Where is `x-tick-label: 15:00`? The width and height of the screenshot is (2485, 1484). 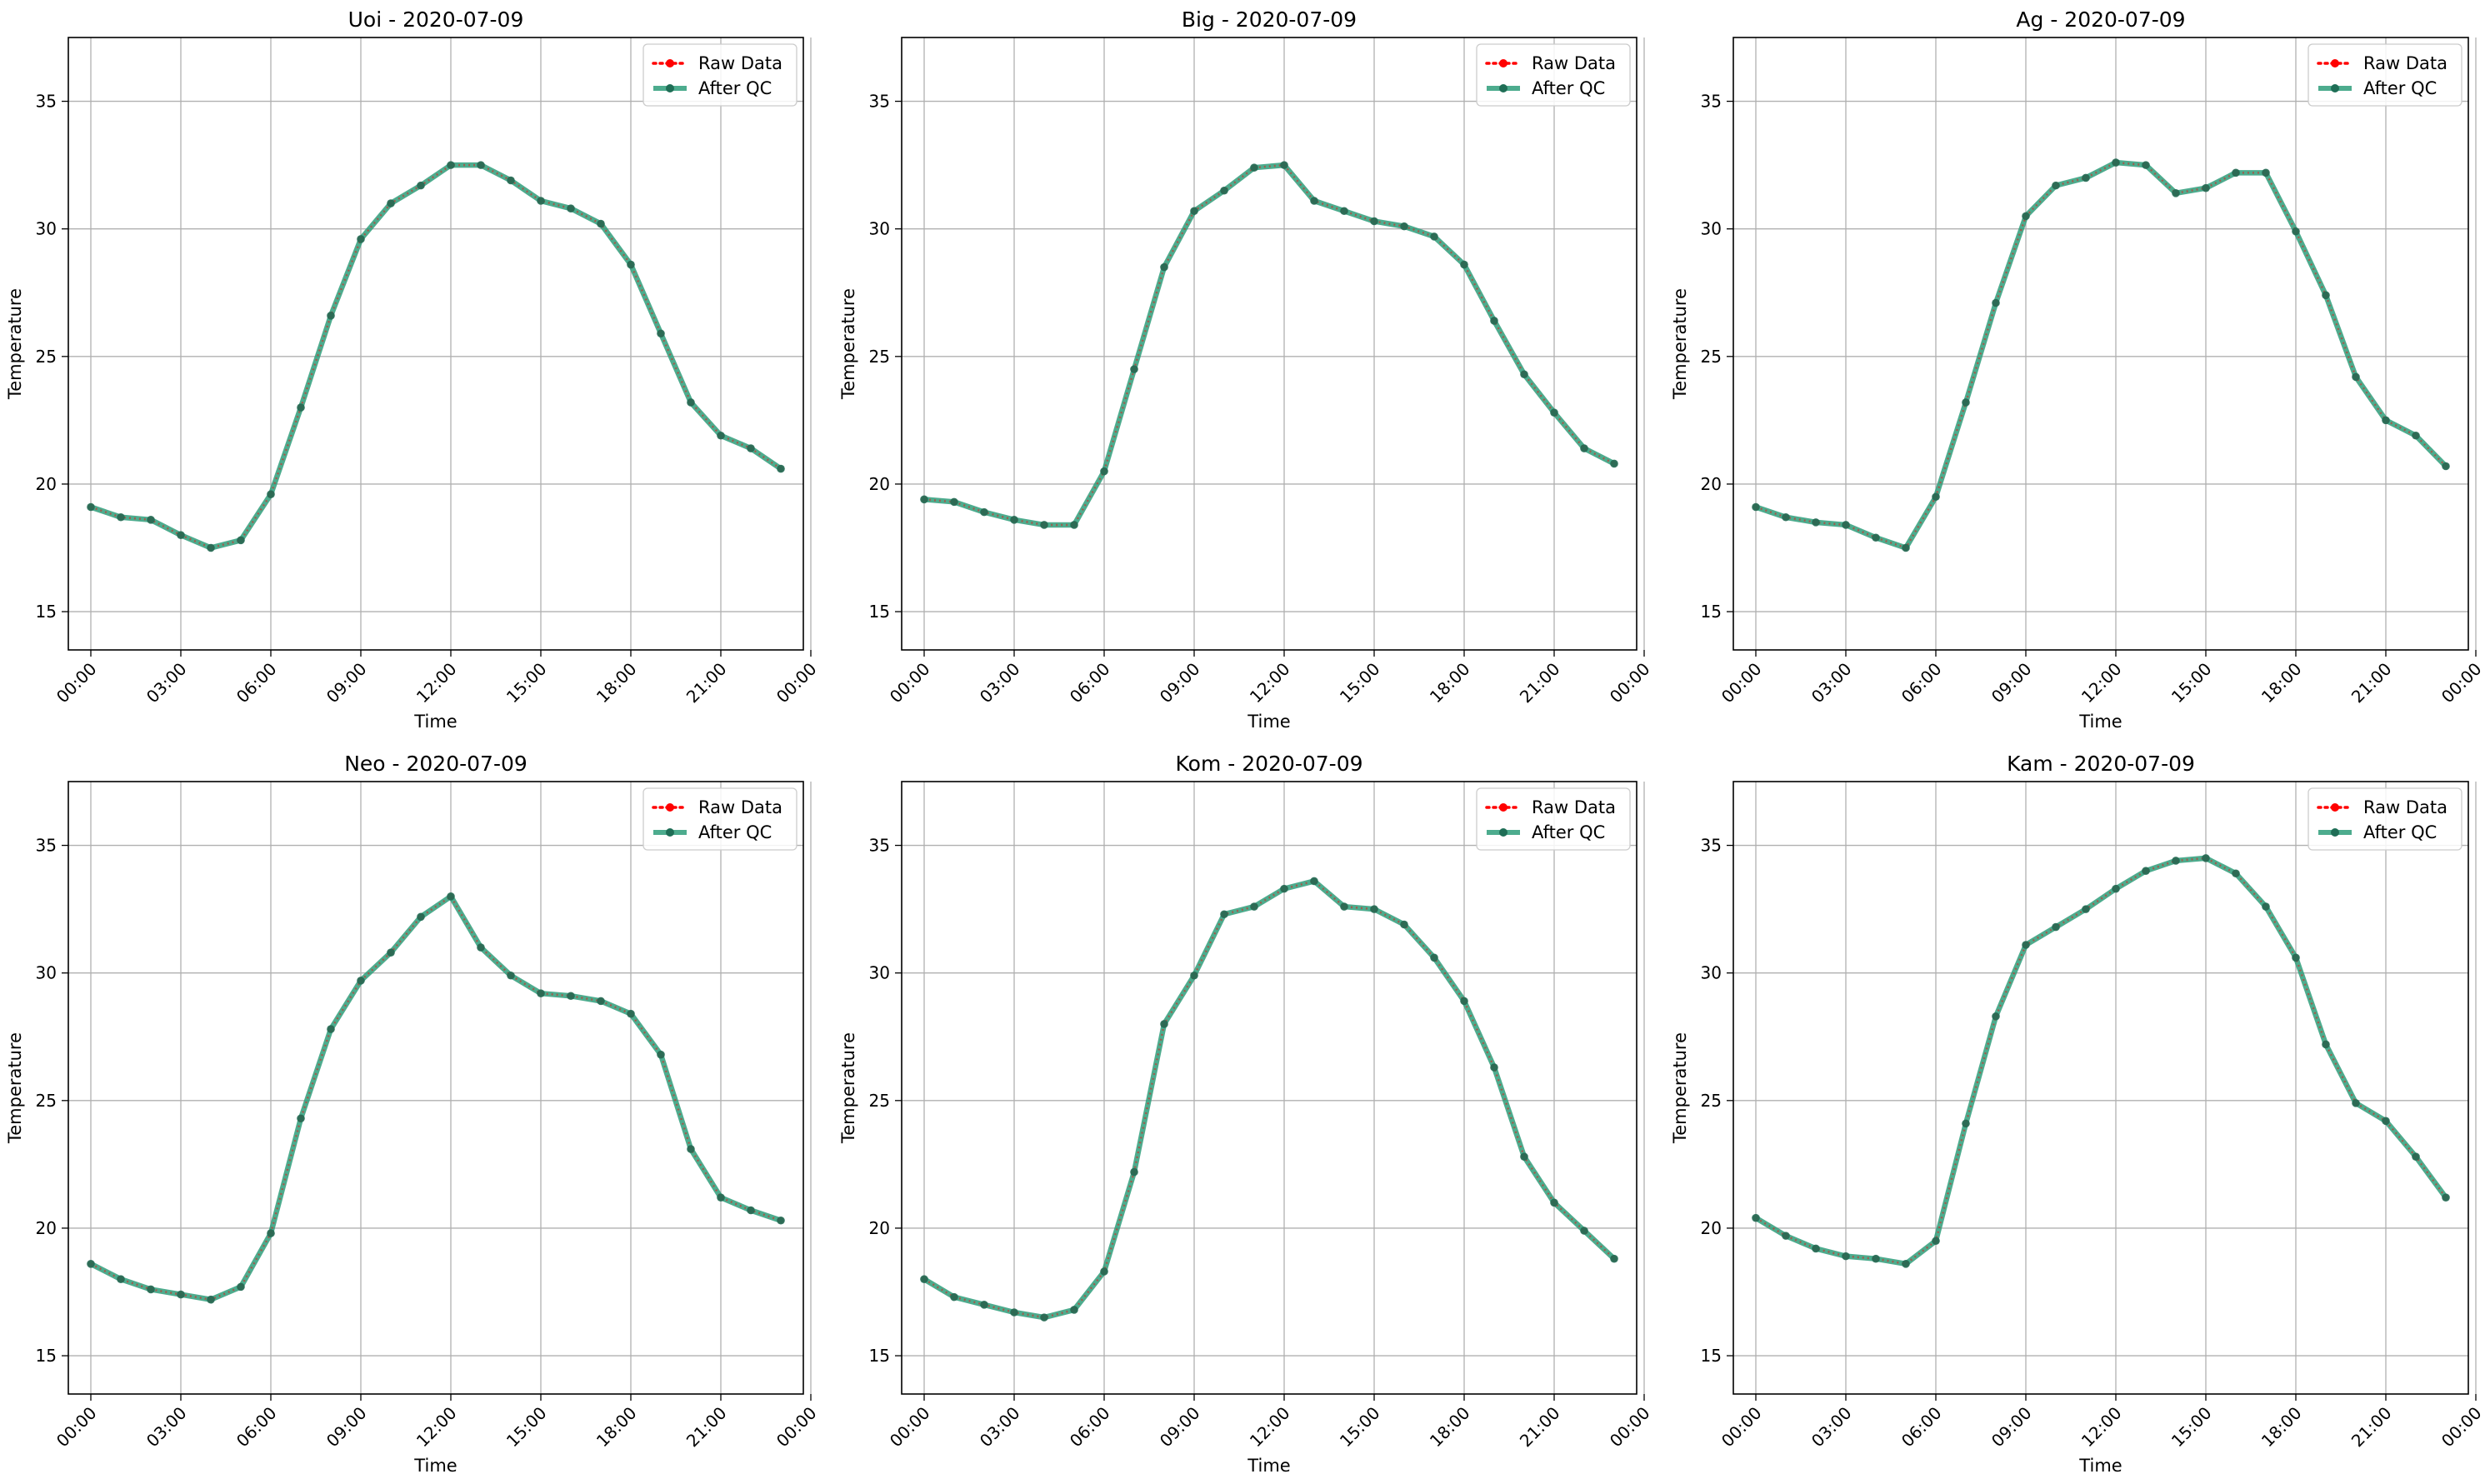
x-tick-label: 15:00 is located at coordinates (2192, 1427).